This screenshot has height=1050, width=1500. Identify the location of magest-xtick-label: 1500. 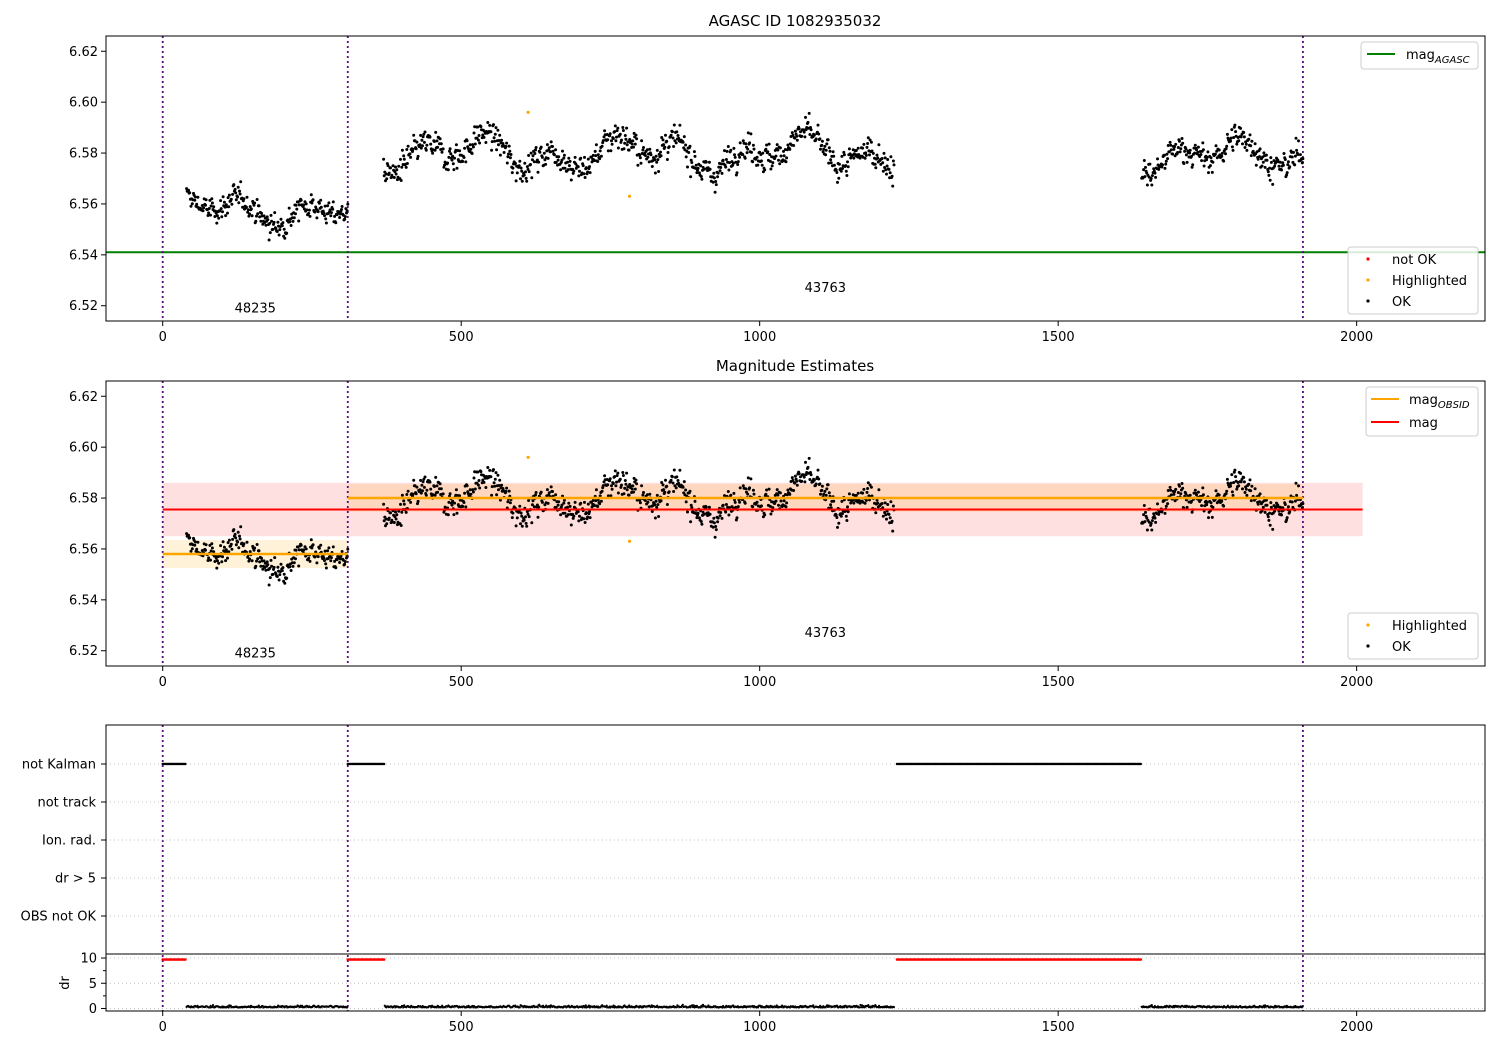
(1058, 682).